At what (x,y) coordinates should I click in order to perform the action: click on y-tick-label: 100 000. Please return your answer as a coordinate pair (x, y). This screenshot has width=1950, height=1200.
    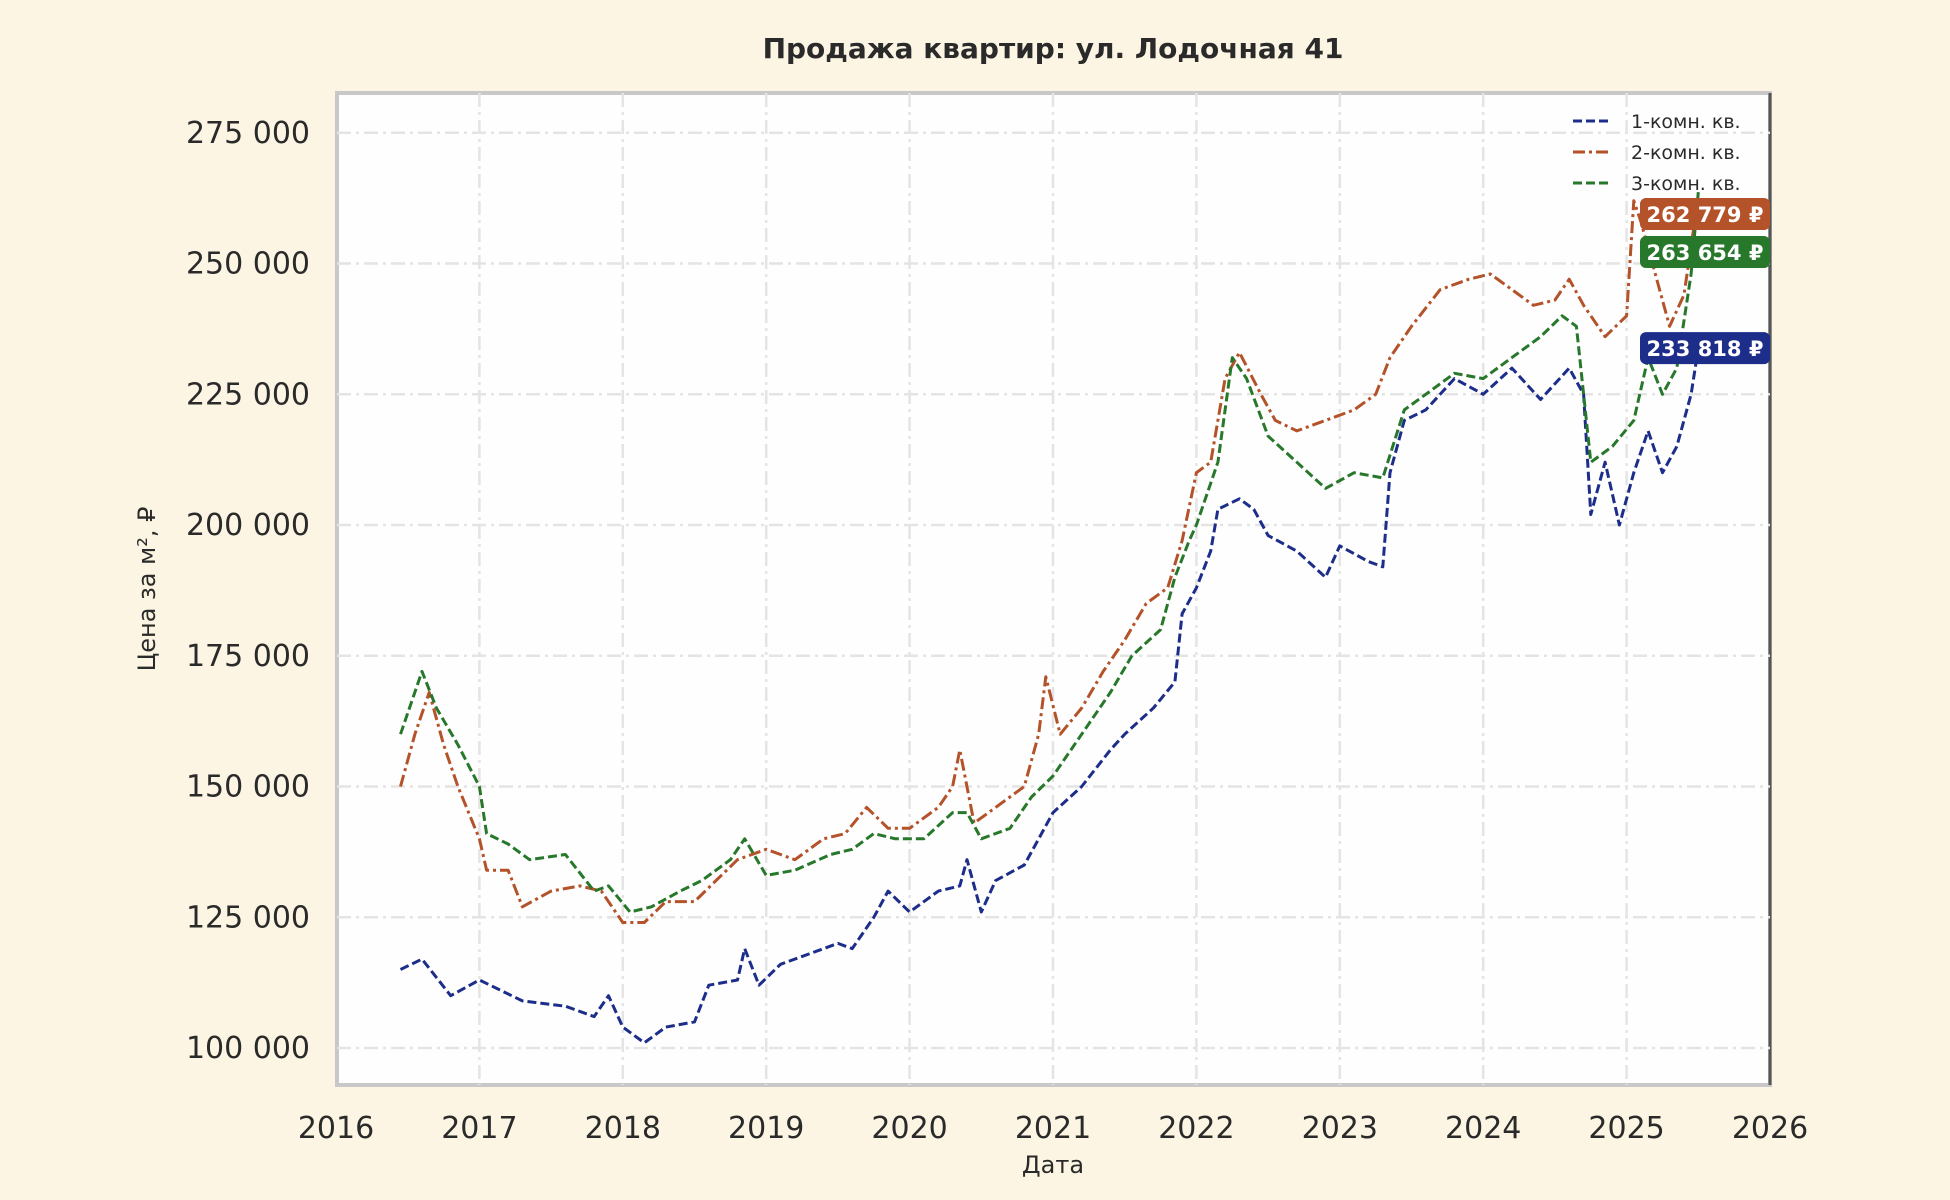
    Looking at the image, I should click on (248, 1048).